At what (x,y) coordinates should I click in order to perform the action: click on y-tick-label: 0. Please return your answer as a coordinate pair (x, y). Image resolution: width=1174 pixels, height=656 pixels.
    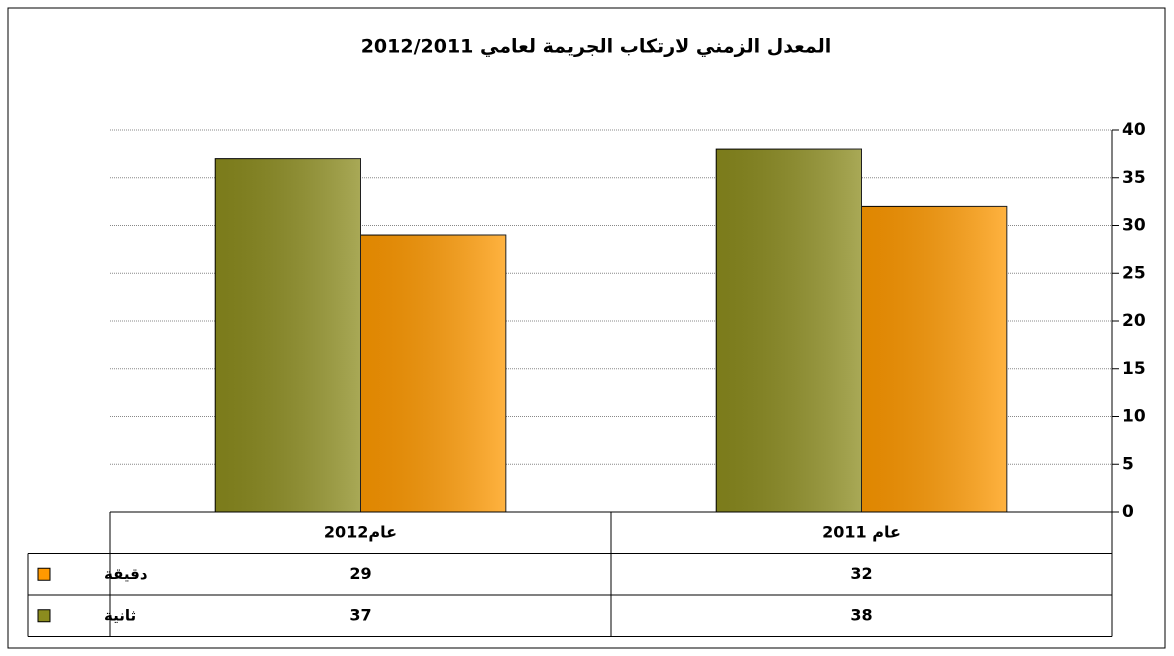
    Looking at the image, I should click on (1128, 512).